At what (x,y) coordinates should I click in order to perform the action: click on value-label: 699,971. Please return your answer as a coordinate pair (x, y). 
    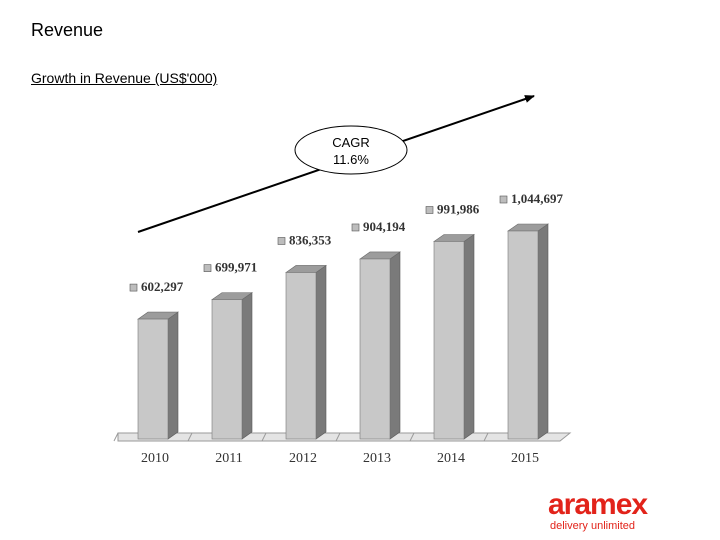
    Looking at the image, I should click on (230, 267).